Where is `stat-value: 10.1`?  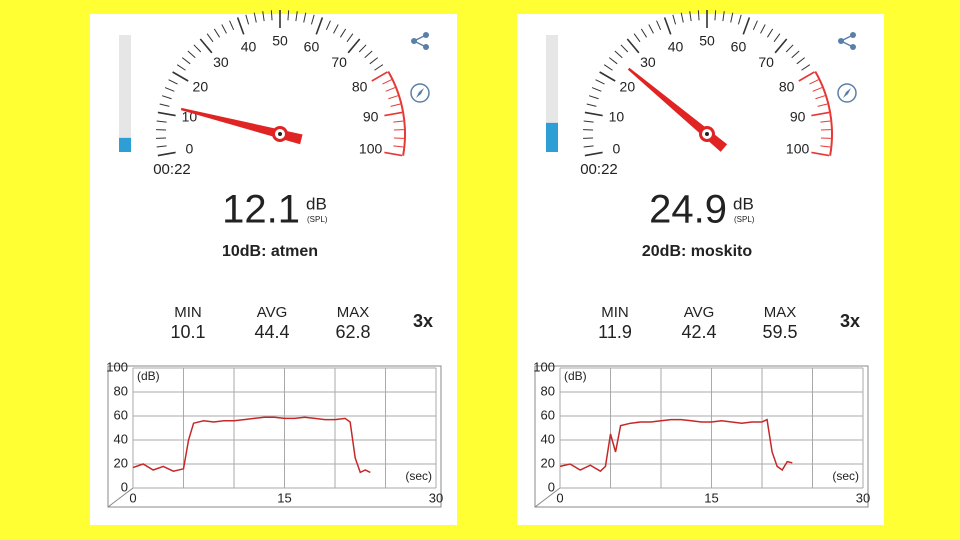 stat-value: 10.1 is located at coordinates (187, 332).